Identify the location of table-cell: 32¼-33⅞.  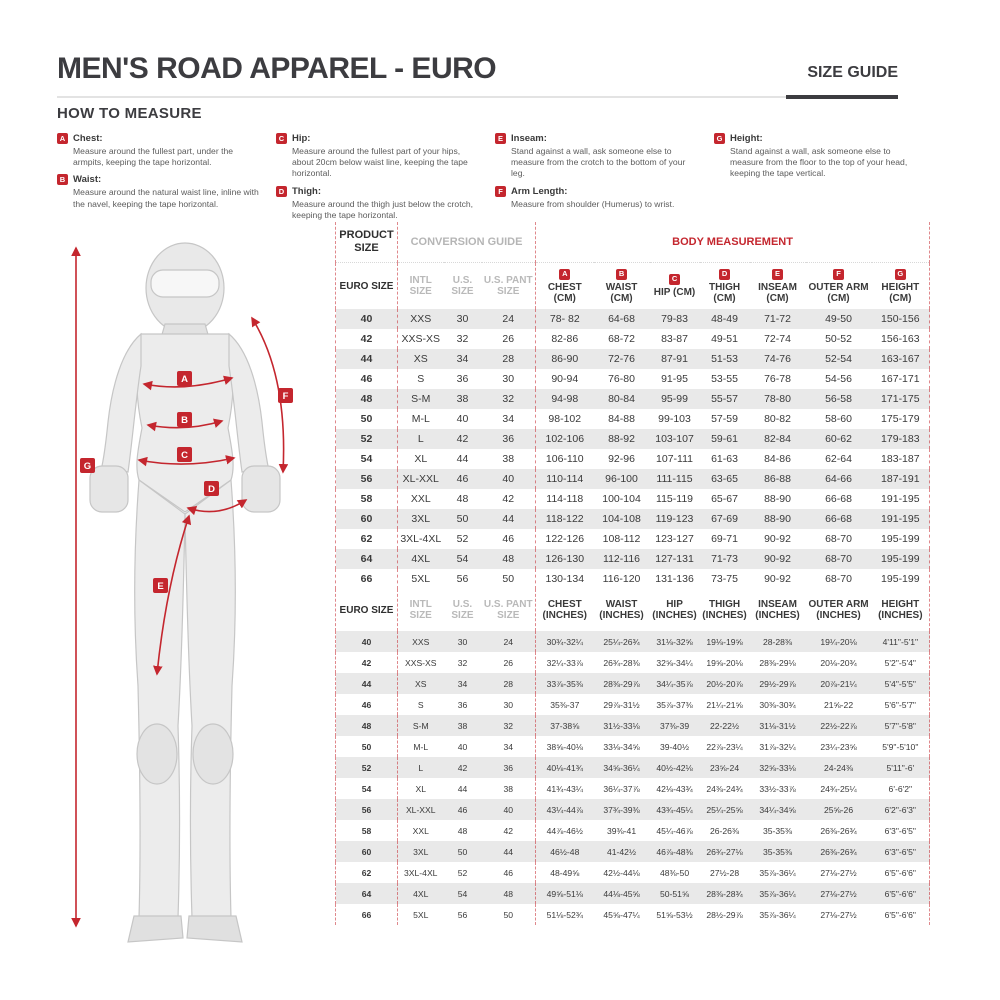
(564, 662).